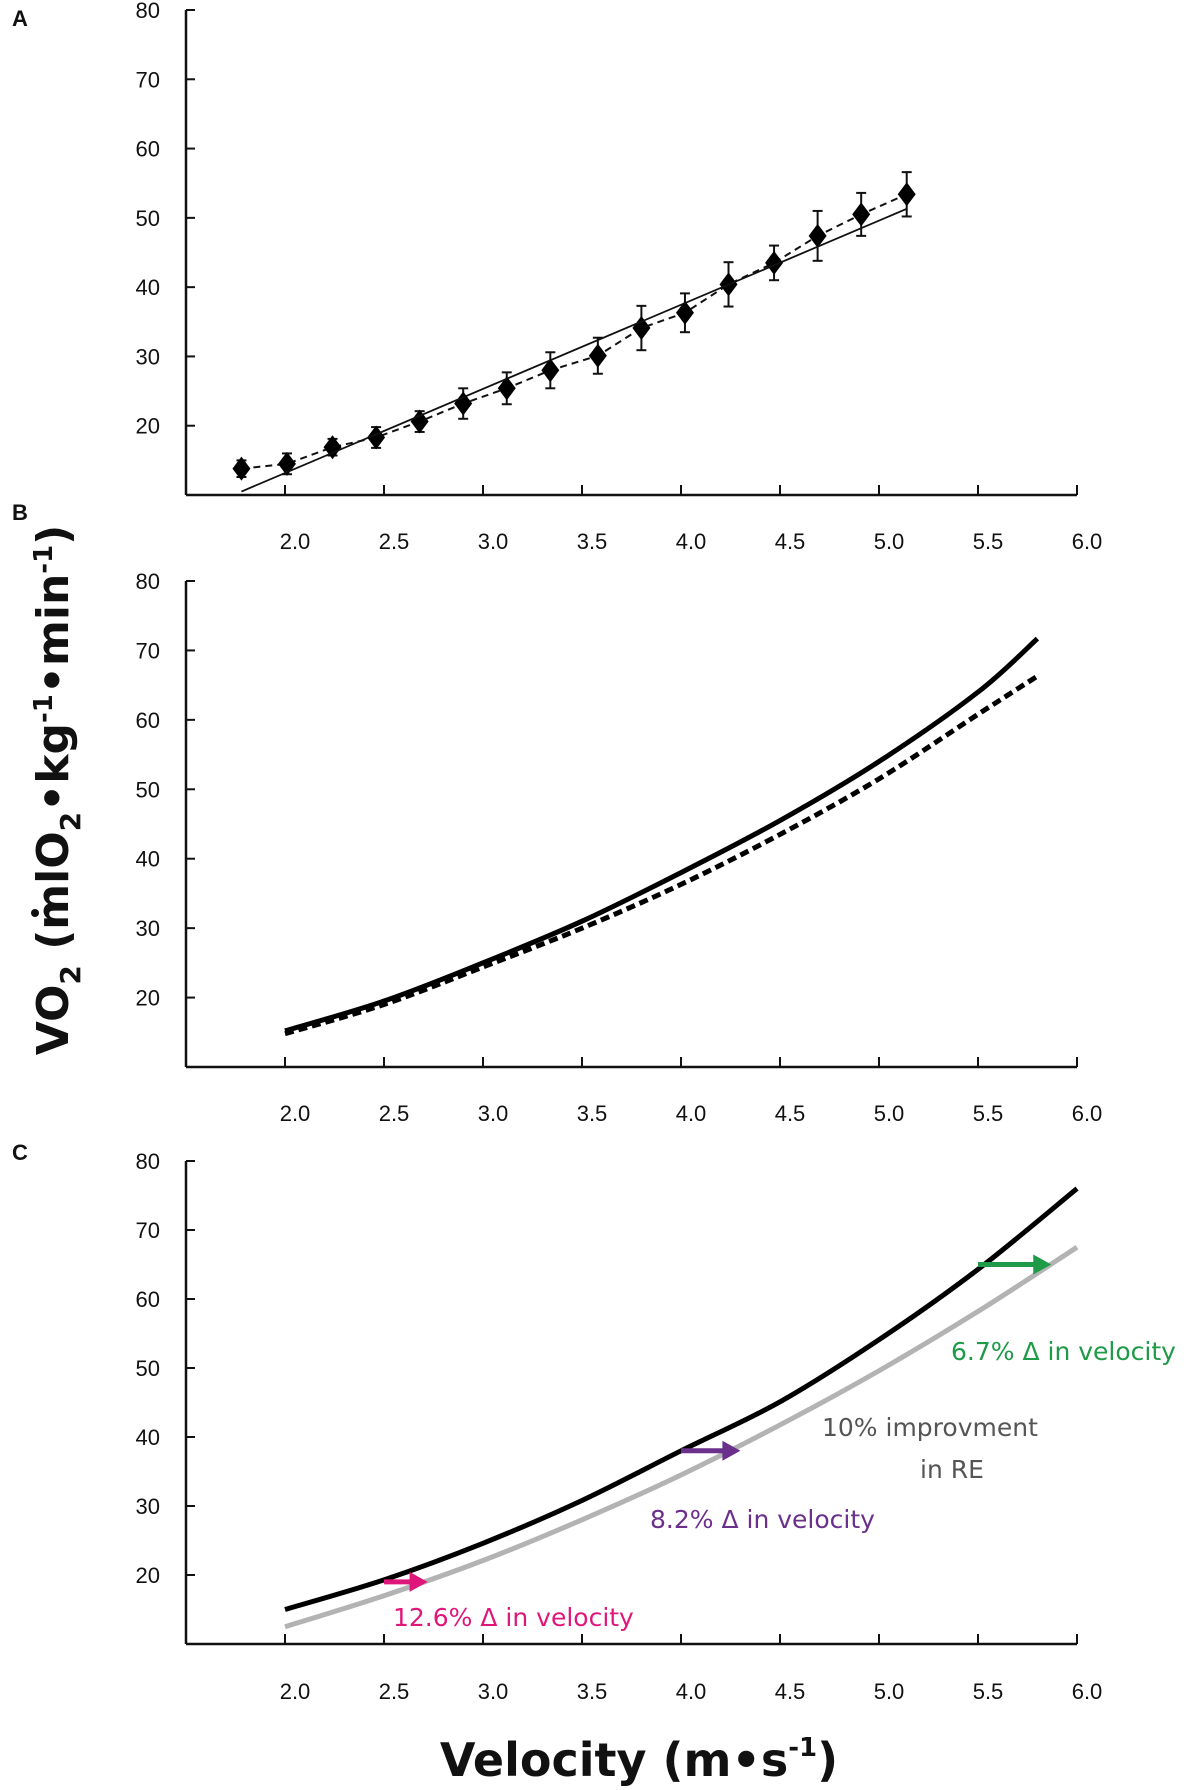 Image resolution: width=1200 pixels, height=1790 pixels. I want to click on series-linear-fit, so click(574, 350).